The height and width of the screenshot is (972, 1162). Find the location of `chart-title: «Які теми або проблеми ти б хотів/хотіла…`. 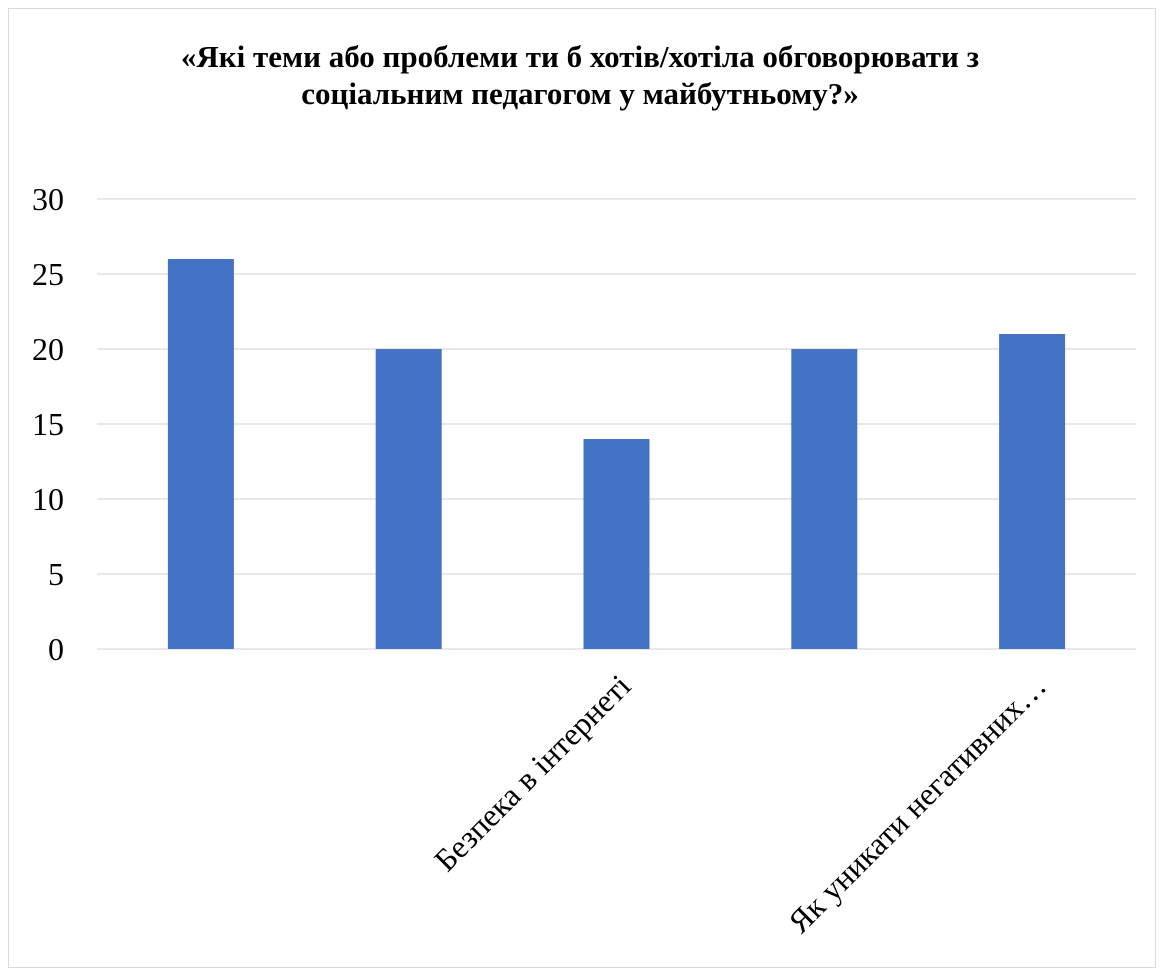

chart-title: «Які теми або проблеми ти б хотів/хотіла… is located at coordinates (580, 75).